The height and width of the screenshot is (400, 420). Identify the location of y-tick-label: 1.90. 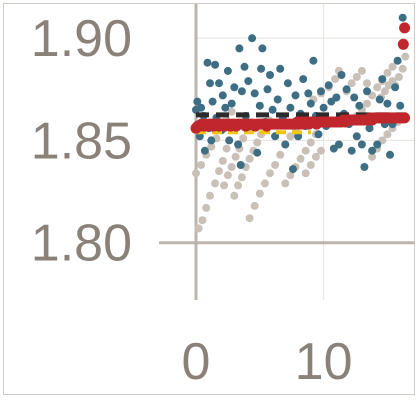
(81, 39).